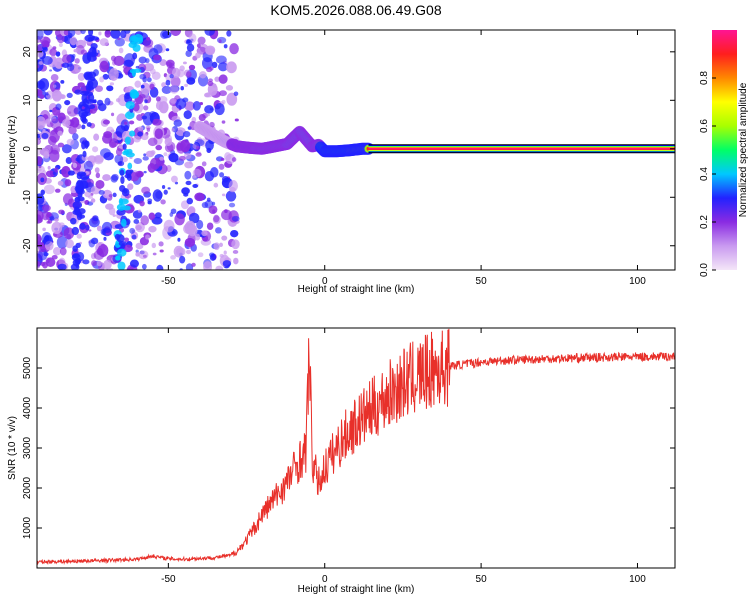 The width and height of the screenshot is (750, 600). Describe the element at coordinates (27, 197) in the screenshot. I see `y-tick-label: -10` at that location.